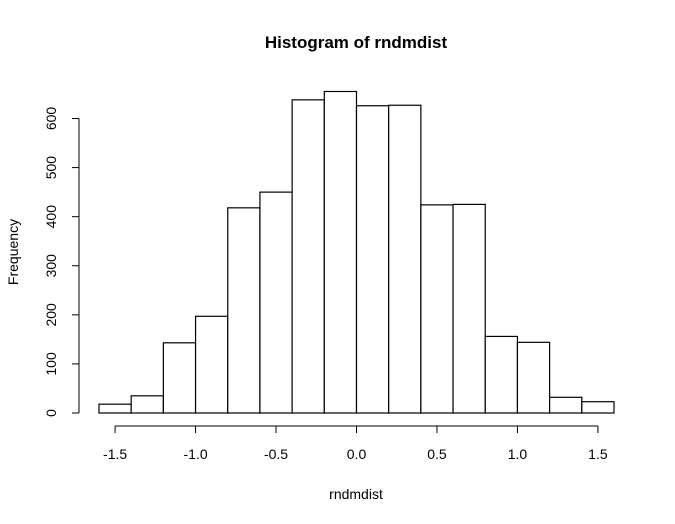 This screenshot has width=675, height=524. I want to click on y-tick-label: 500, so click(51, 168).